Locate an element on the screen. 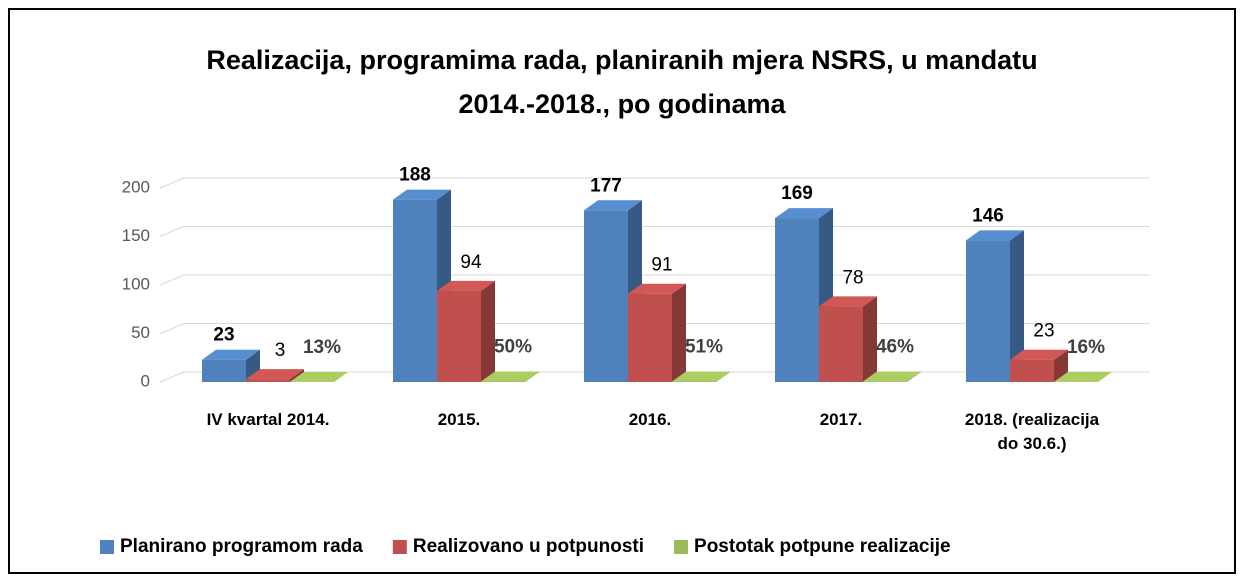 The image size is (1244, 582). data-label: 13% is located at coordinates (322, 347).